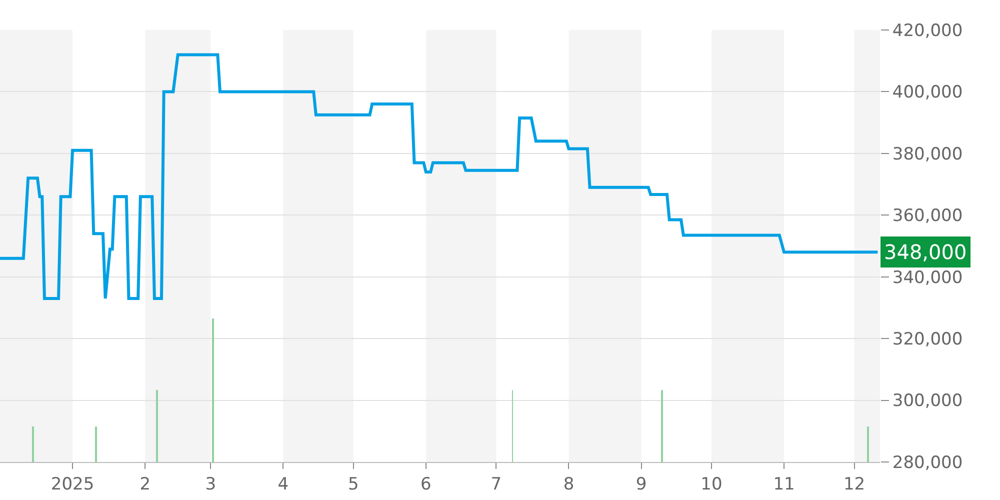 The image size is (1000, 500). Describe the element at coordinates (854, 484) in the screenshot. I see `x-tick-label: 12` at that location.